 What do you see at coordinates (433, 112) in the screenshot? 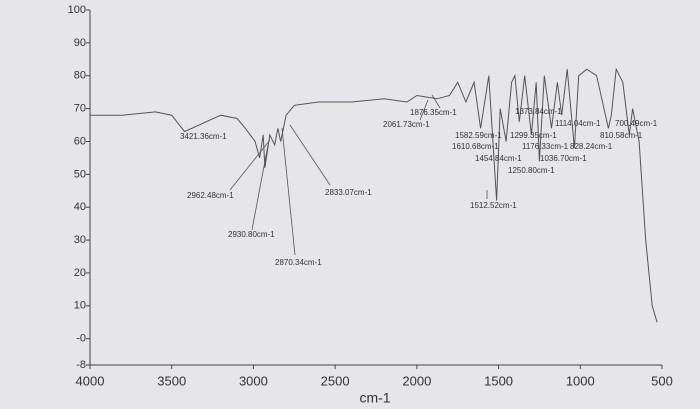
I see `peak-label: 1876.35cm-1` at bounding box center [433, 112].